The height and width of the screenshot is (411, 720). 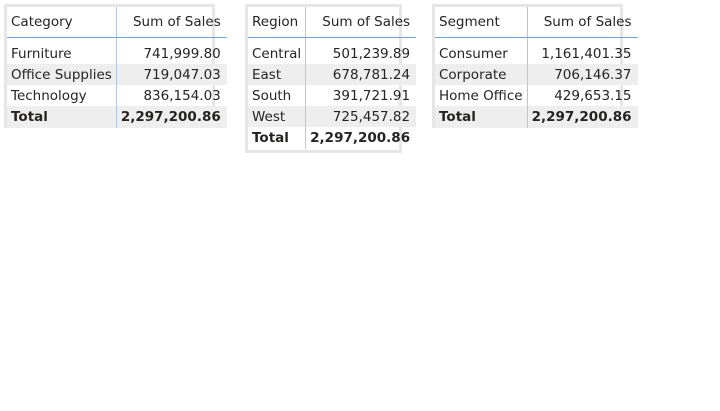 I want to click on row-value: 429,653.15, so click(x=593, y=95).